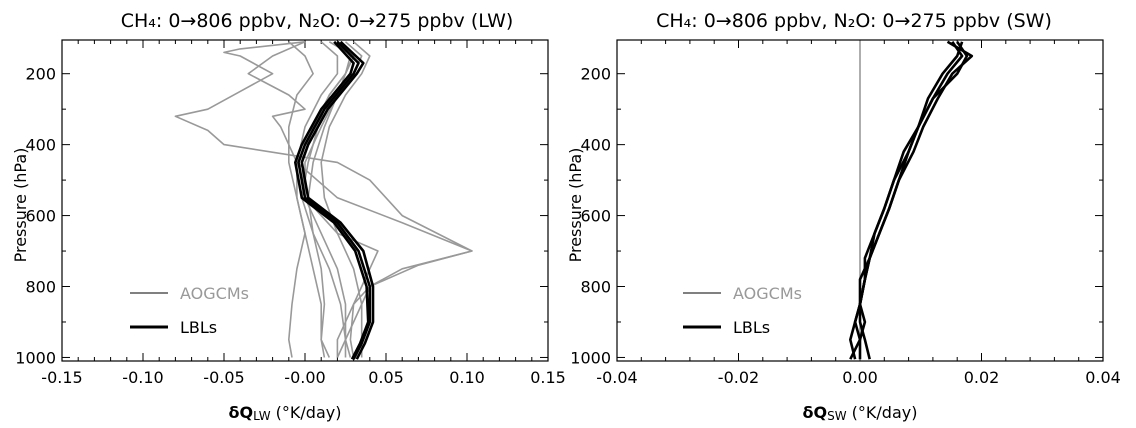  What do you see at coordinates (738, 377) in the screenshot?
I see `x-tick-label: -0.02` at bounding box center [738, 377].